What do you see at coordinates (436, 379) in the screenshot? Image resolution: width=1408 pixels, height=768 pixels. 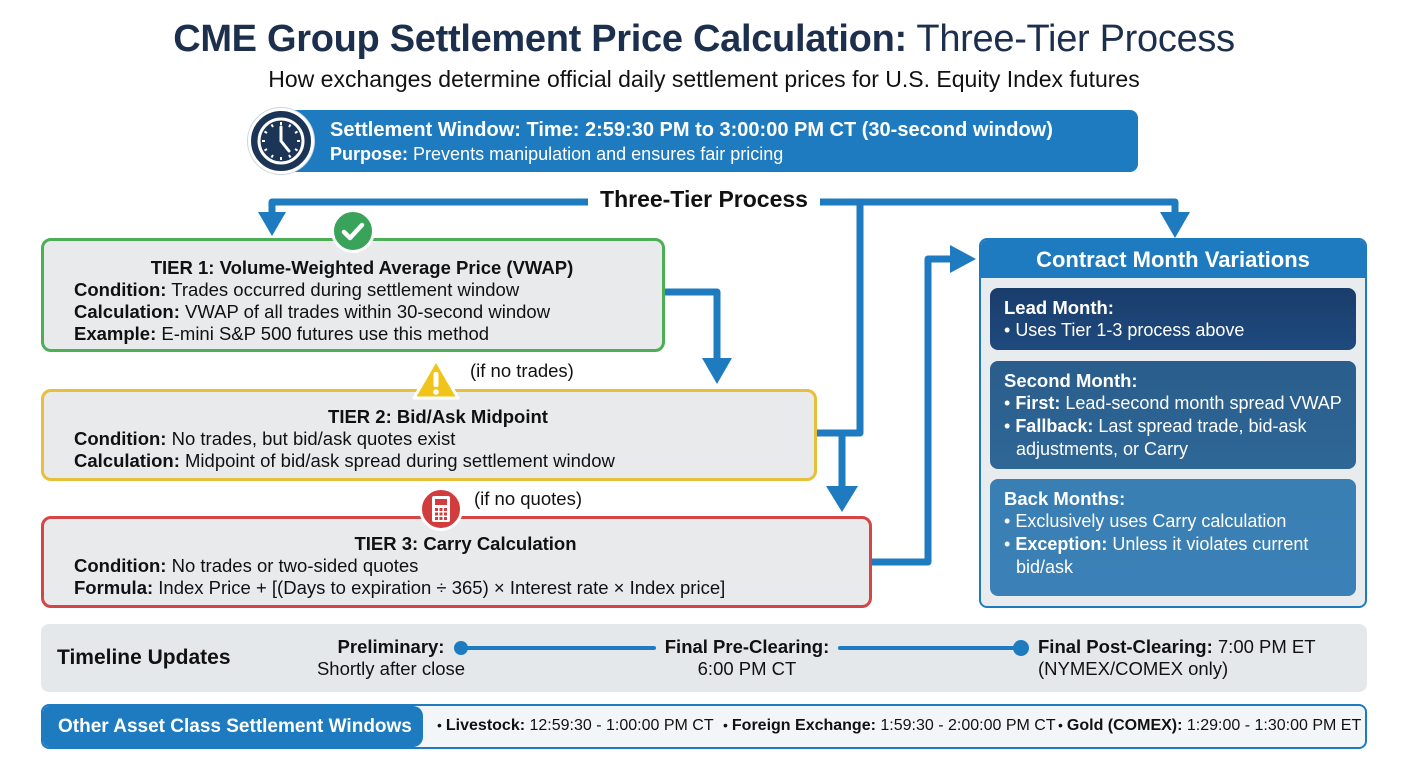 I see `warning-triangle-icon` at bounding box center [436, 379].